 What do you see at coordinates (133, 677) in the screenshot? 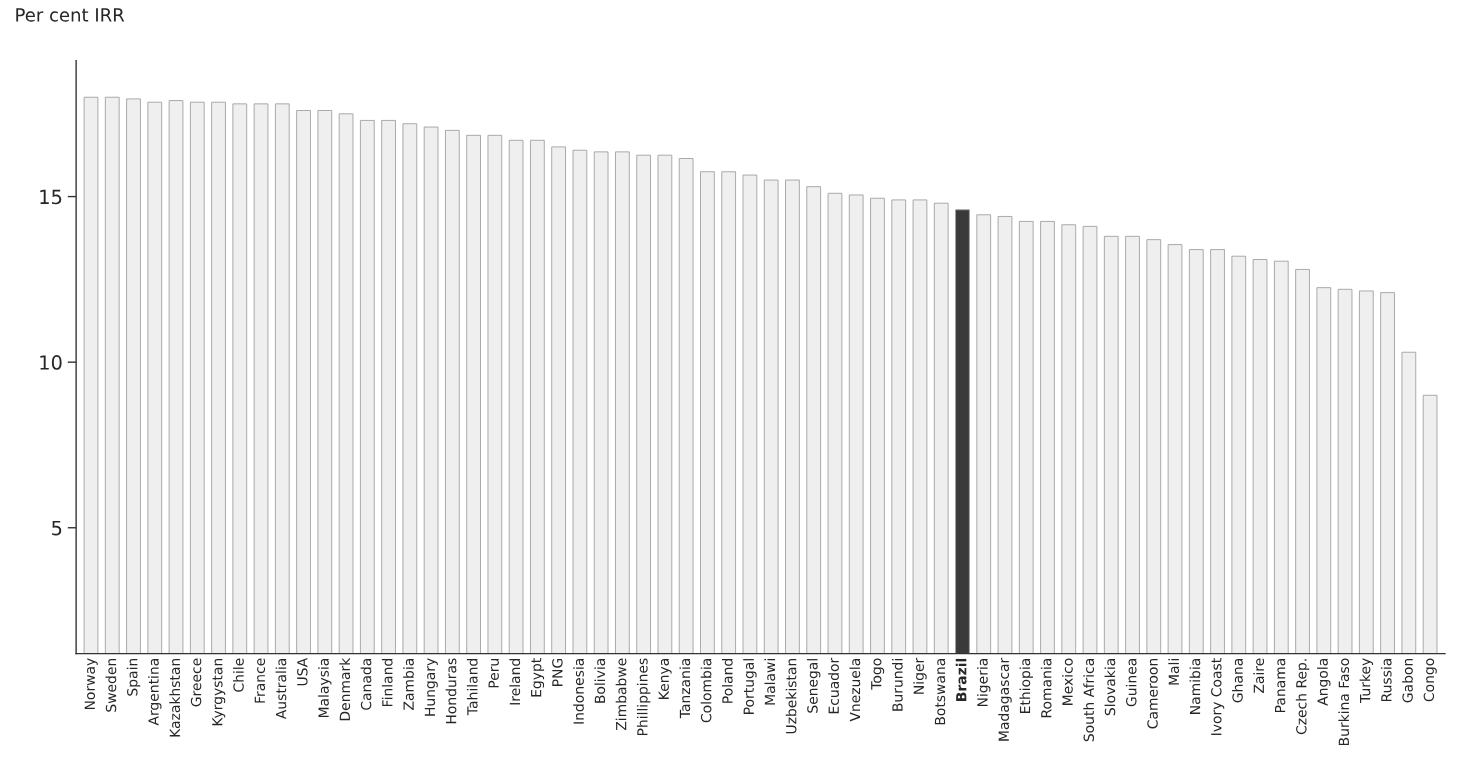
I see `x-tick-label: Spain` at bounding box center [133, 677].